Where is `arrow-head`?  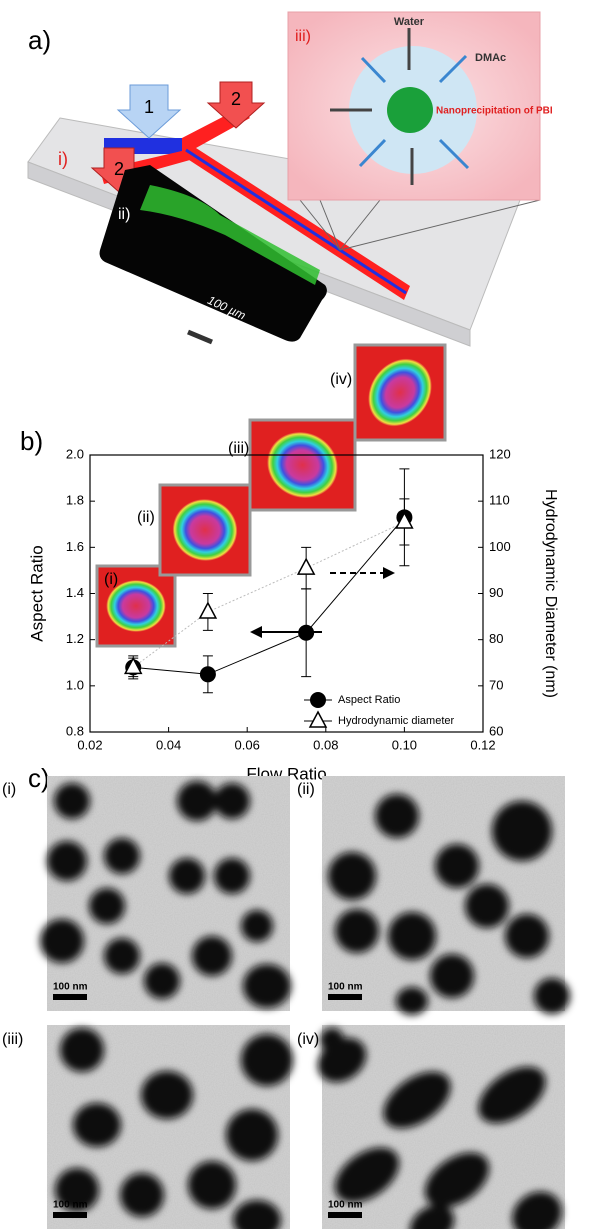
arrow-head is located at coordinates (256, 632).